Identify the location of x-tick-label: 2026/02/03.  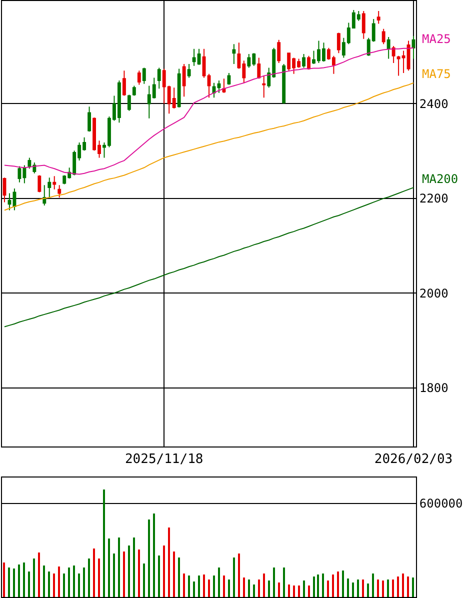
(413, 460).